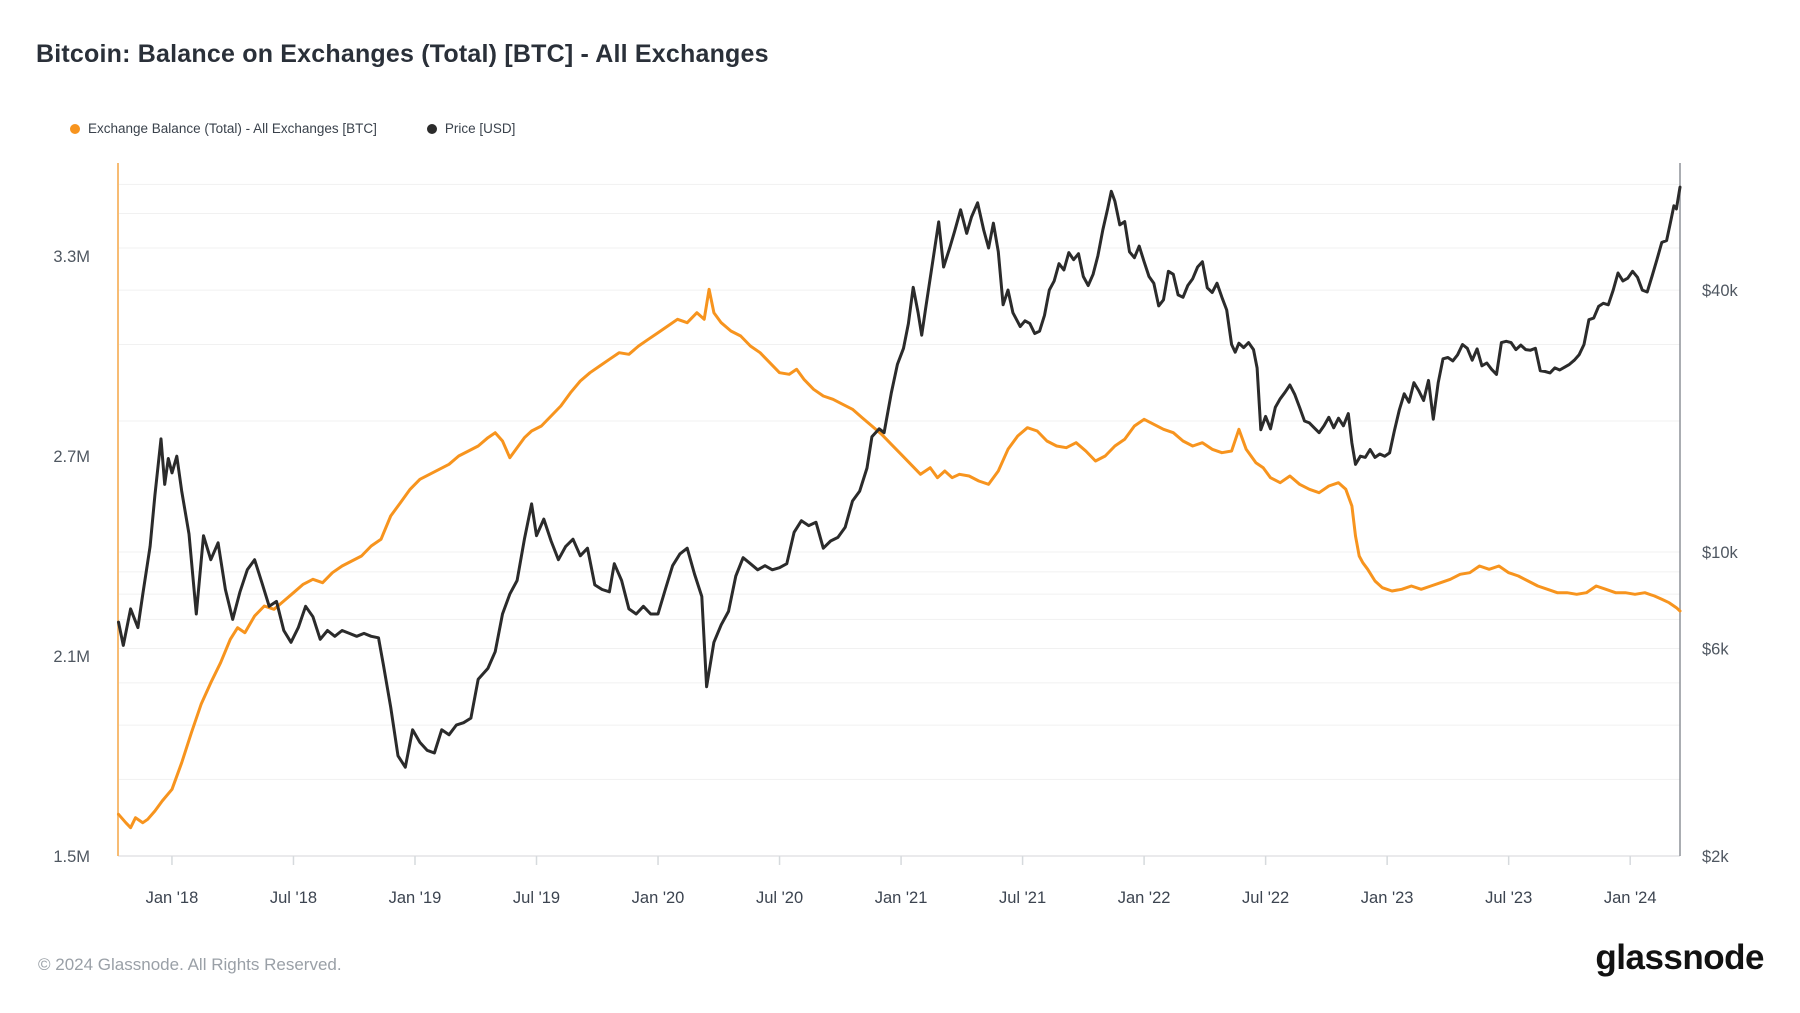 The height and width of the screenshot is (1013, 1800). Describe the element at coordinates (1715, 649) in the screenshot. I see `right-axis-label: $6k` at that location.